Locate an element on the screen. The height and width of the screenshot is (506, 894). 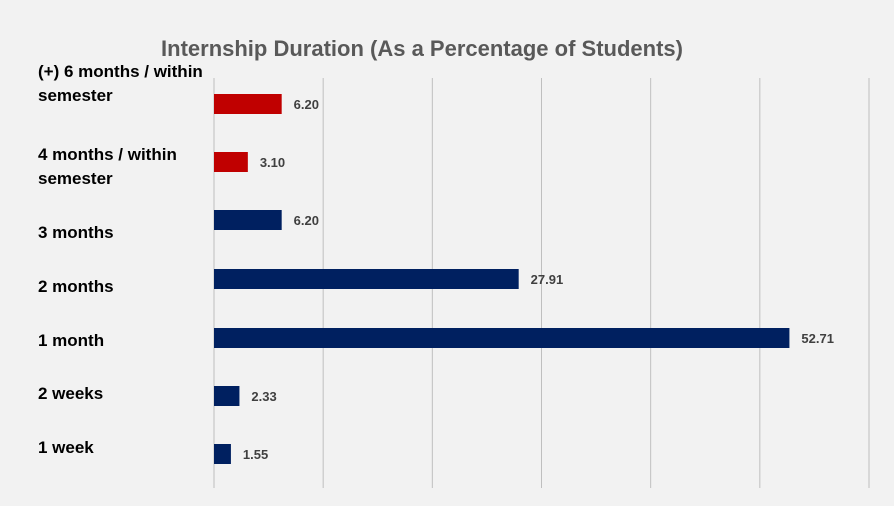
category-label-2-months: 2 months is located at coordinates (76, 286).